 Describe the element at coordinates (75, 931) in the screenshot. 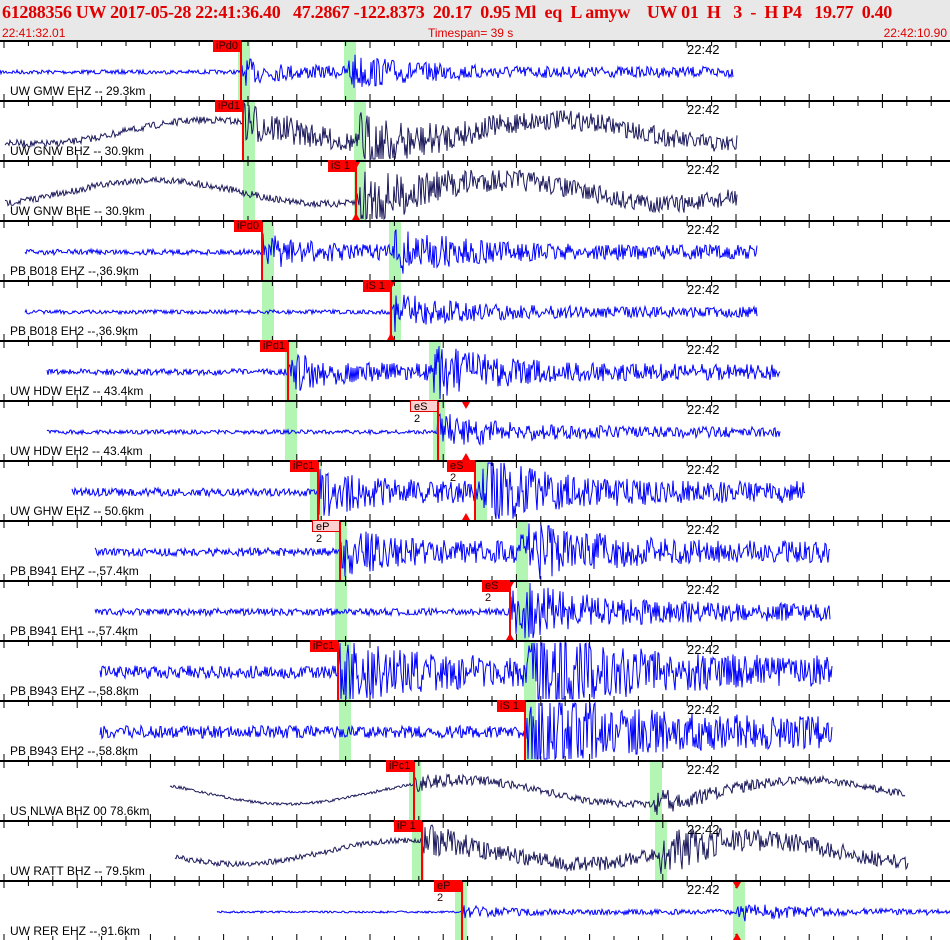

I see `channel-label: UW RER EHZ --,91.6km` at that location.